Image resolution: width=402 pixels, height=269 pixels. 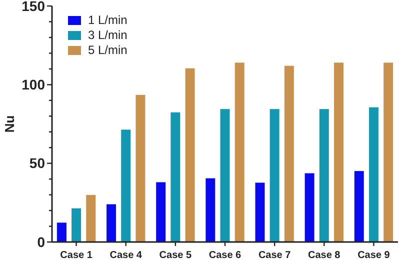 I want to click on x-tick-label: Case 9, so click(x=374, y=255).